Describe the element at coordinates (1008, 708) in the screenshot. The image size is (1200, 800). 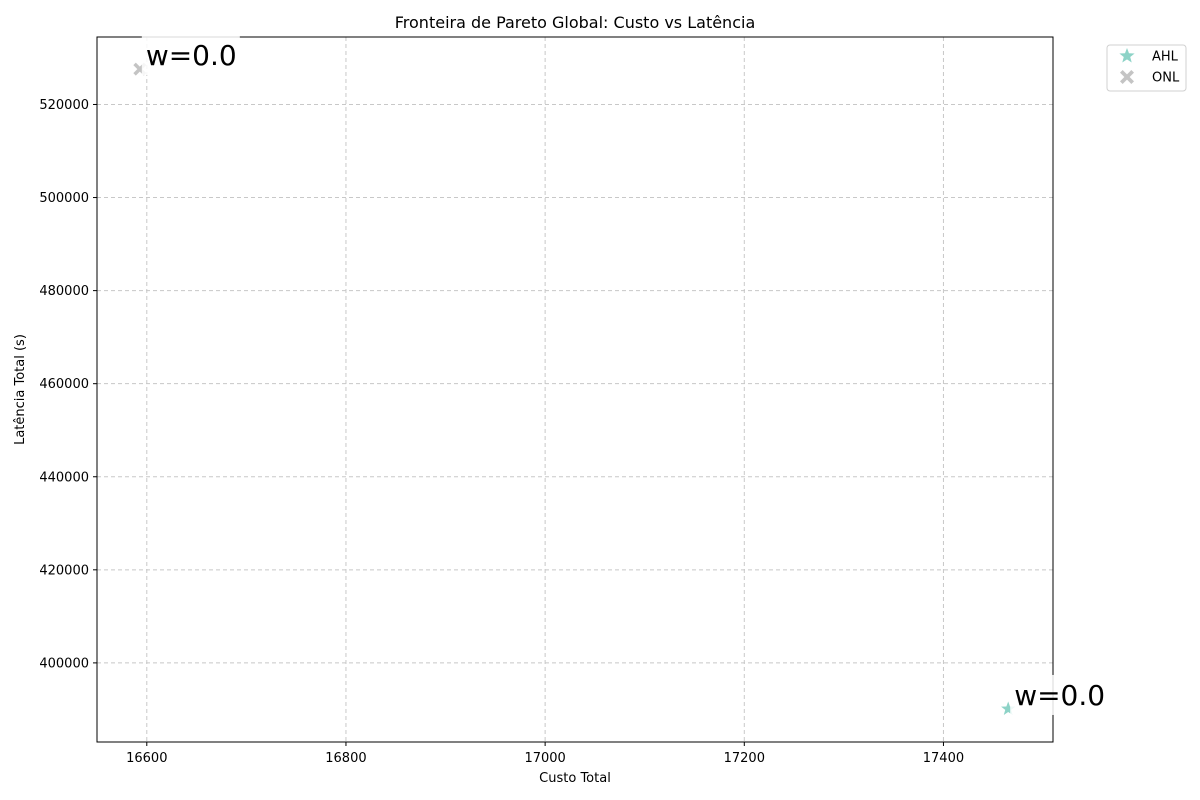
I see `ahl-data-point` at that location.